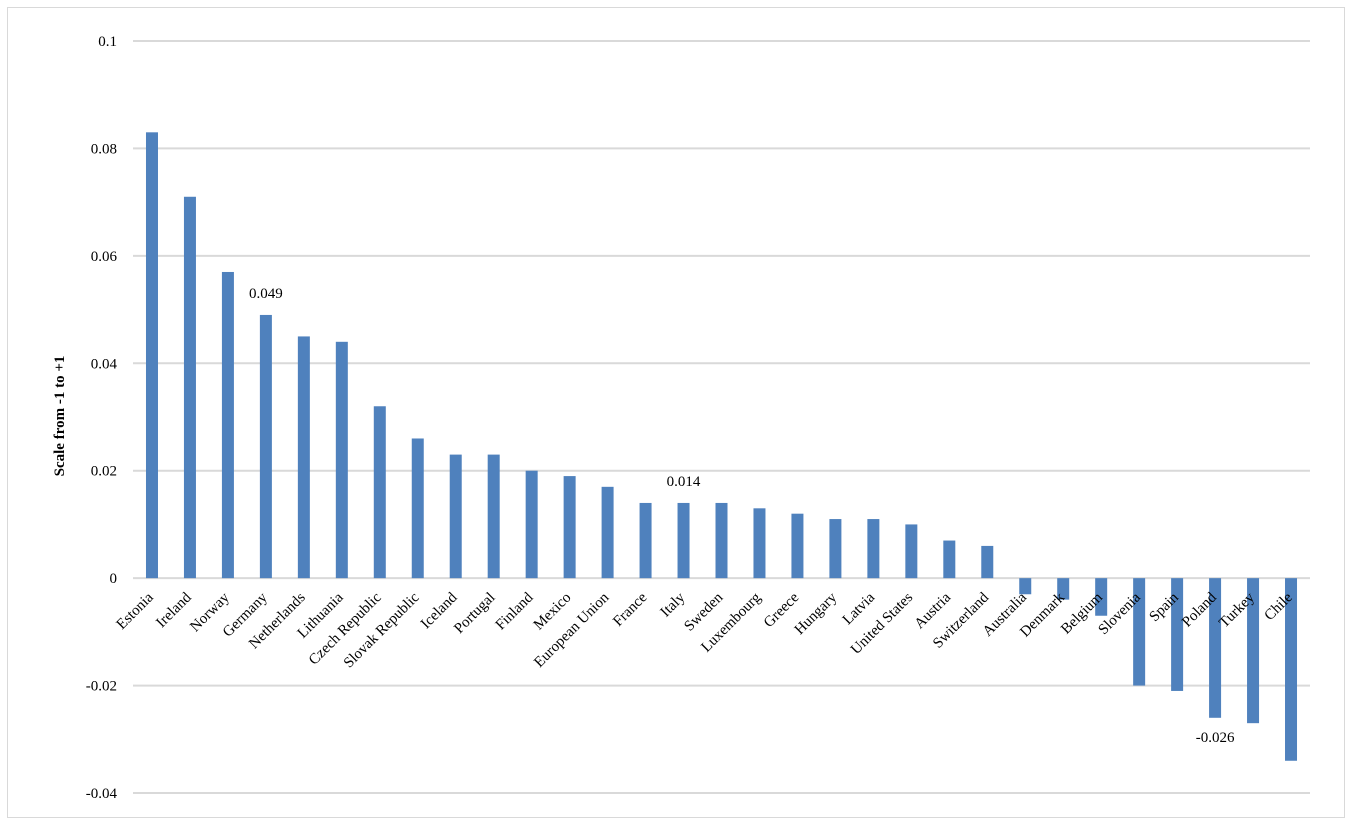  I want to click on y-tick-label: 0.1, so click(107, 42).